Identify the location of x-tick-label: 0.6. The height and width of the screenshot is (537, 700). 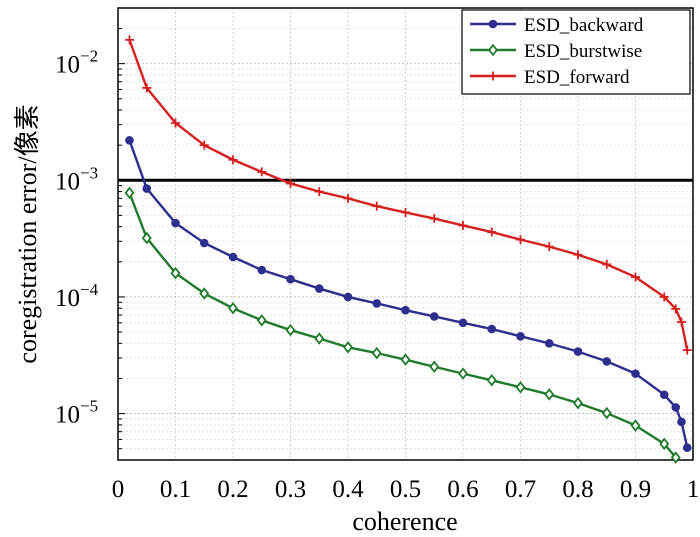
(462, 489).